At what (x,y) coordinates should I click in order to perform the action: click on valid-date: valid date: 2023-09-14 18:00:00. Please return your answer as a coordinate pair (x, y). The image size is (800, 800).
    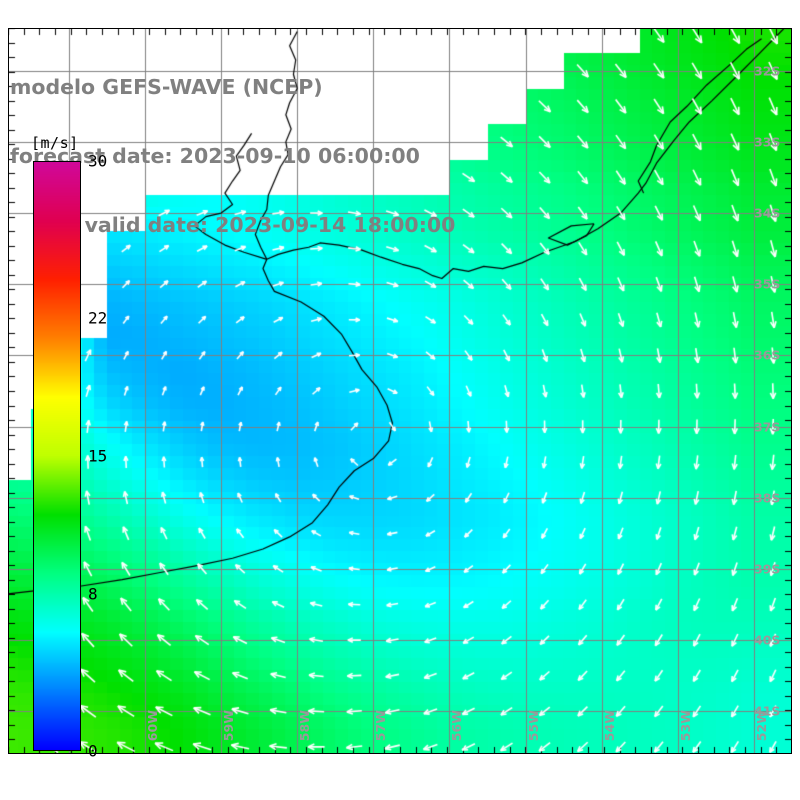
    Looking at the image, I should click on (270, 225).